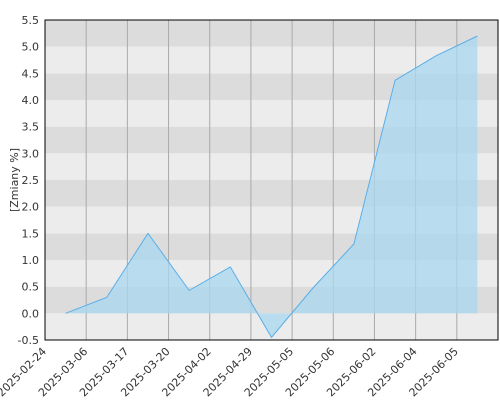 Image resolution: width=500 pixels, height=400 pixels. What do you see at coordinates (31, 207) in the screenshot?
I see `y-tick-label: 2.0` at bounding box center [31, 207].